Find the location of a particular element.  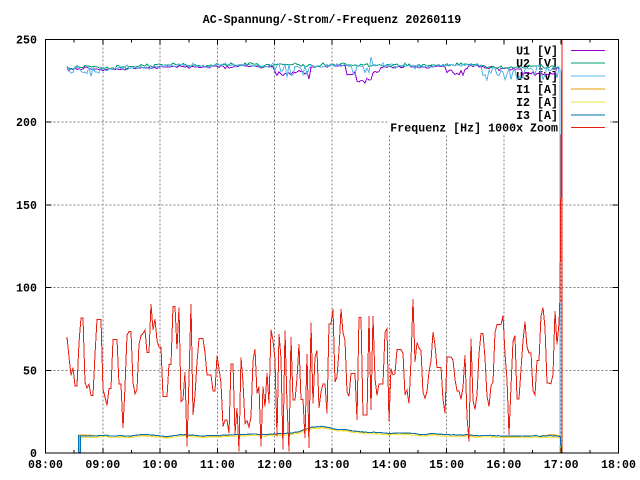

svg-text: 16:00 is located at coordinates (503, 465).